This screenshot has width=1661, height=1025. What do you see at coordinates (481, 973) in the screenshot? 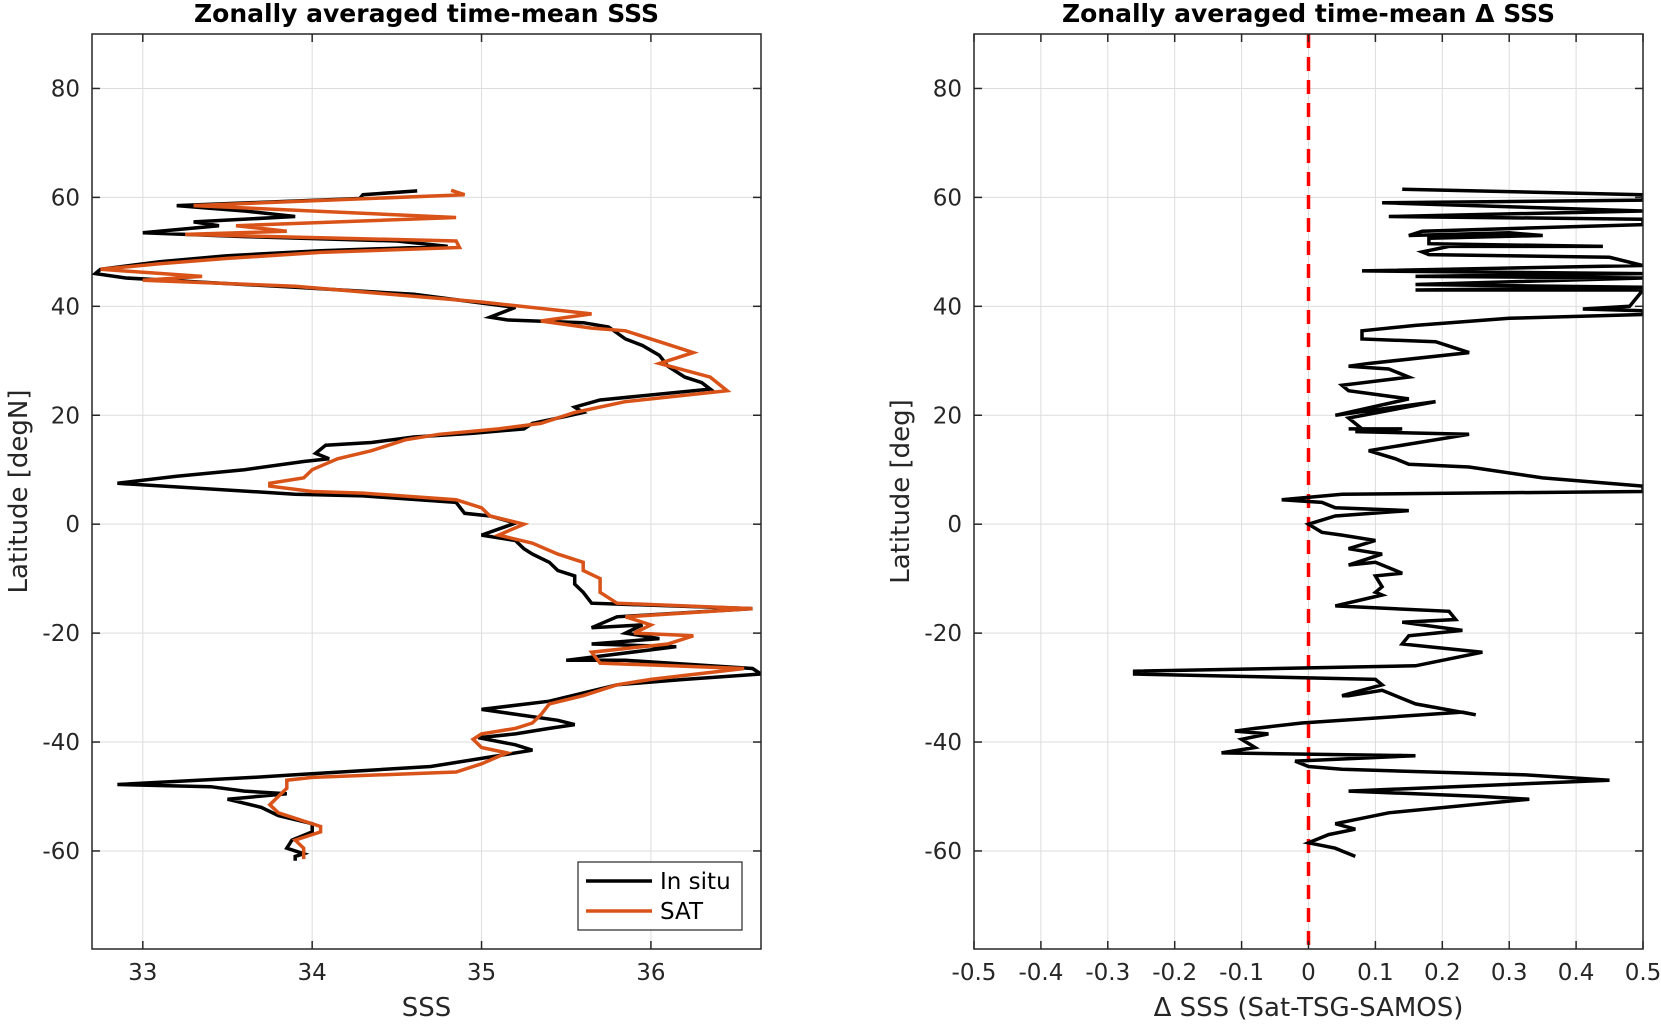
I see `x-tick-label: 35` at bounding box center [481, 973].